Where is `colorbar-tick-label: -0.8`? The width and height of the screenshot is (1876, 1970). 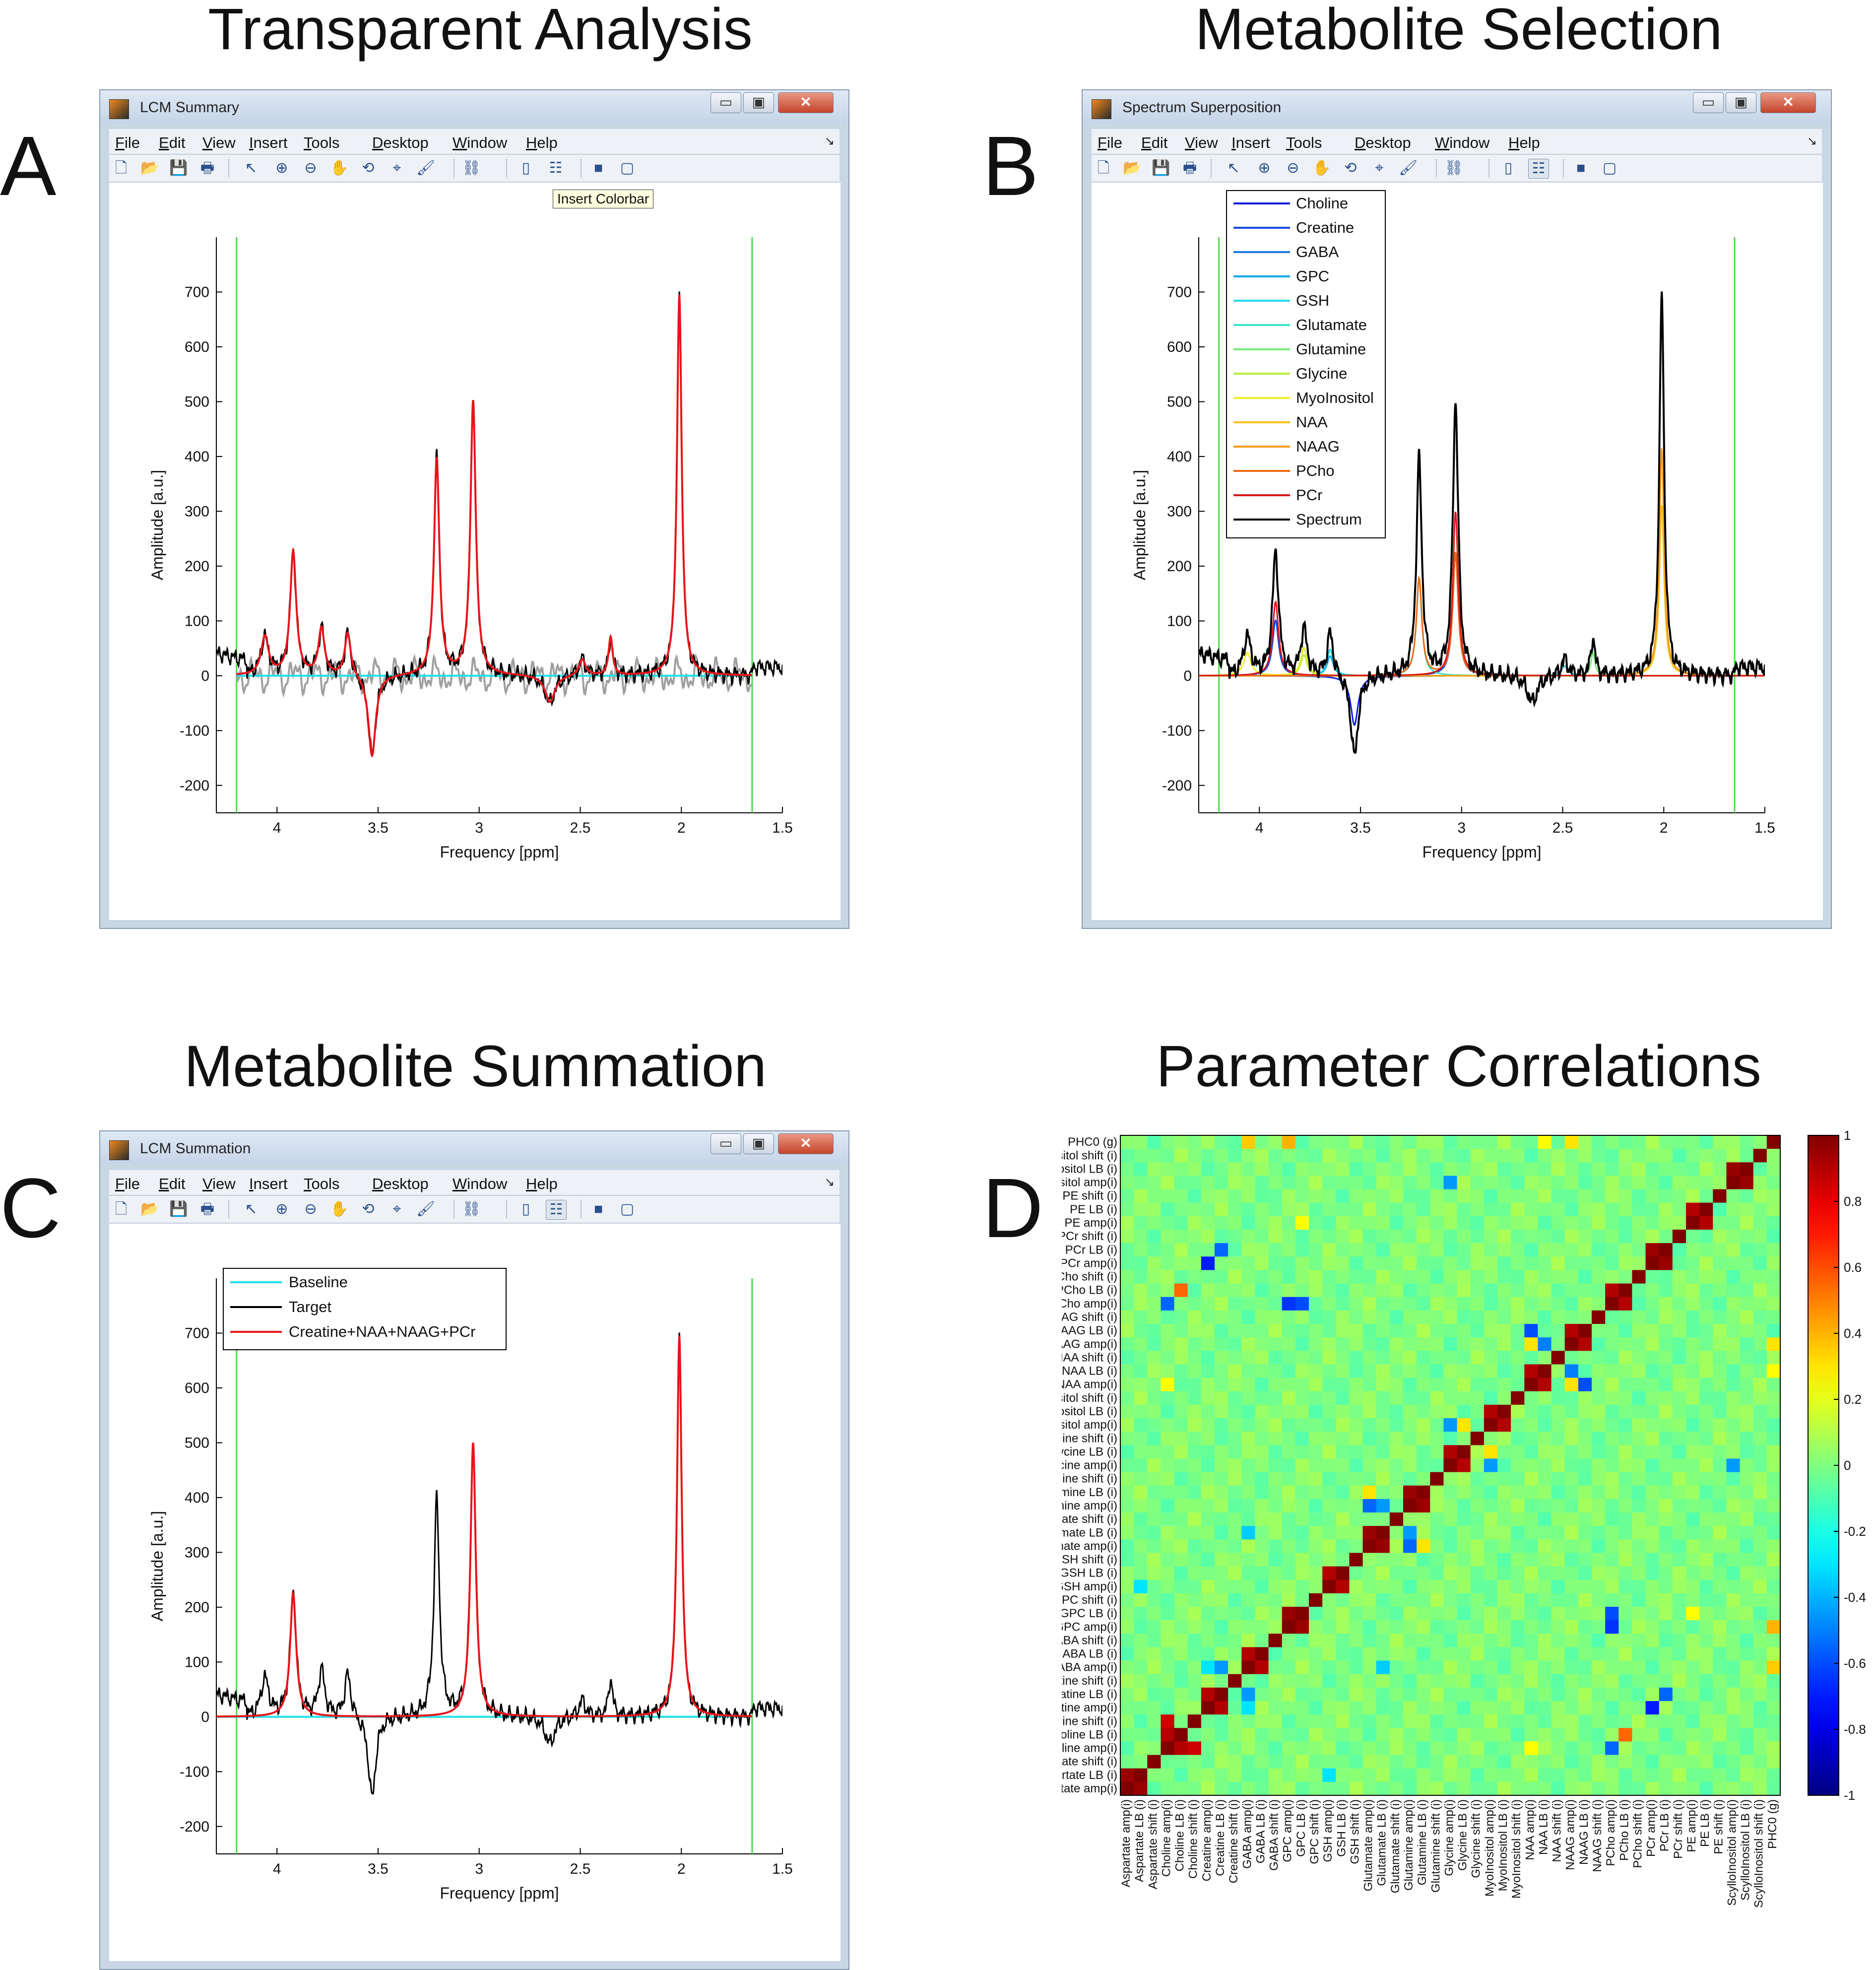 colorbar-tick-label: -0.8 is located at coordinates (1855, 1729).